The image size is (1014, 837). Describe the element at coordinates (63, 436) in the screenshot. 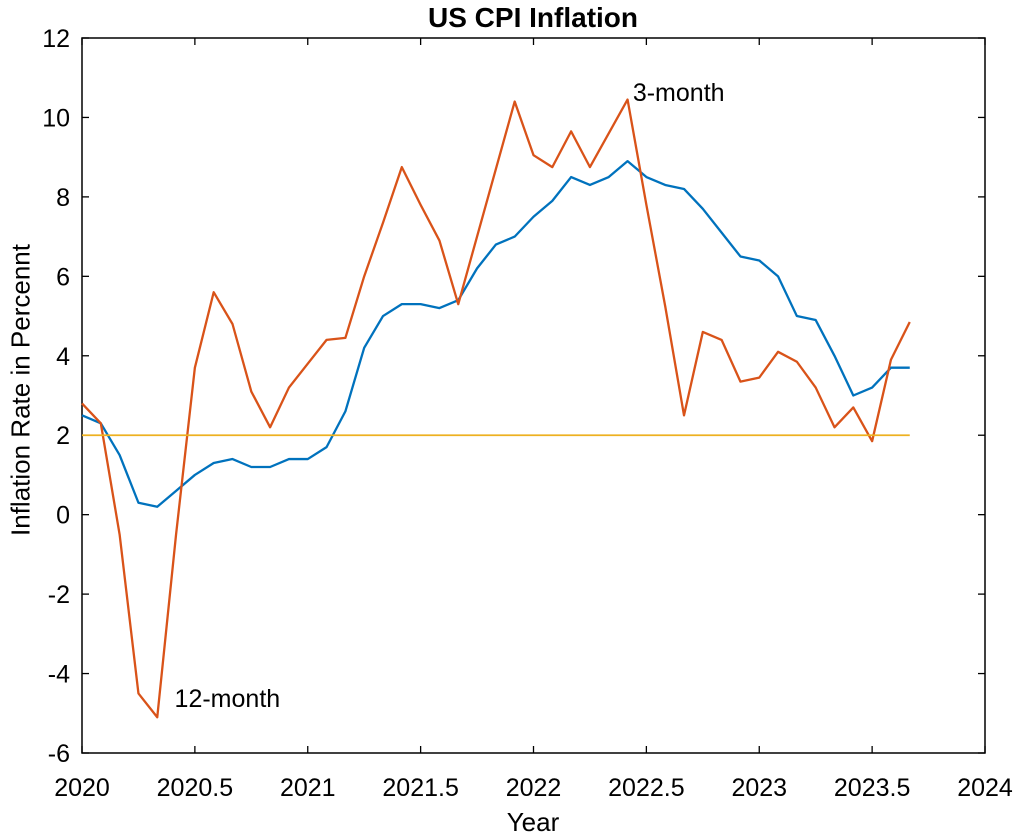

I see `y-tick-label: 2` at that location.